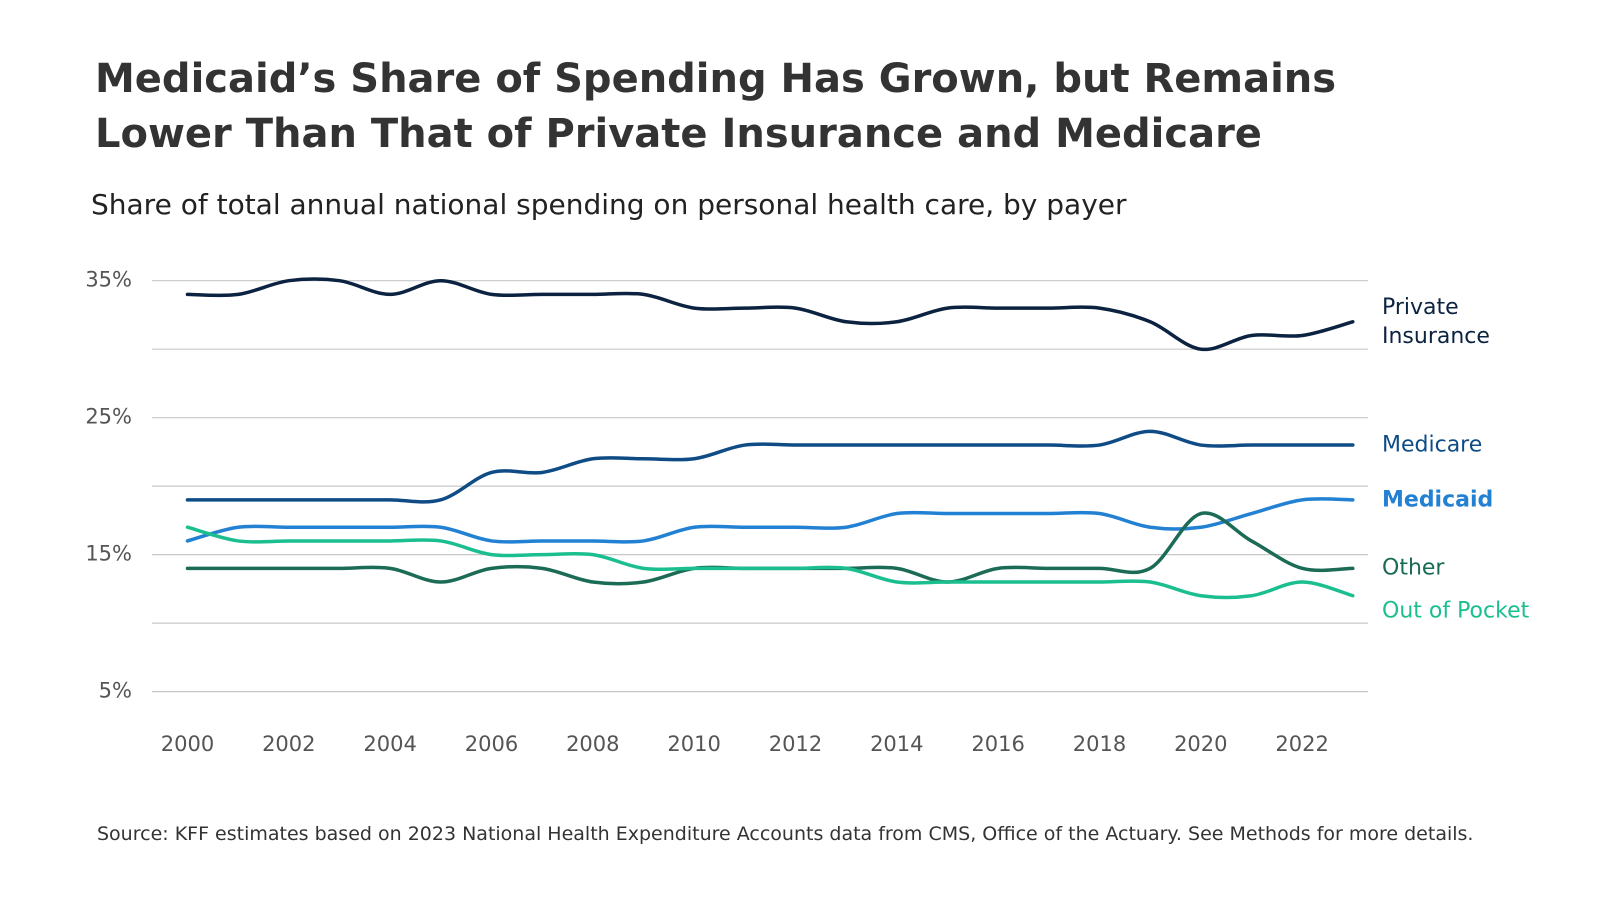 This screenshot has height=900, width=1600. I want to click on y-tick-label: 15%, so click(108, 554).